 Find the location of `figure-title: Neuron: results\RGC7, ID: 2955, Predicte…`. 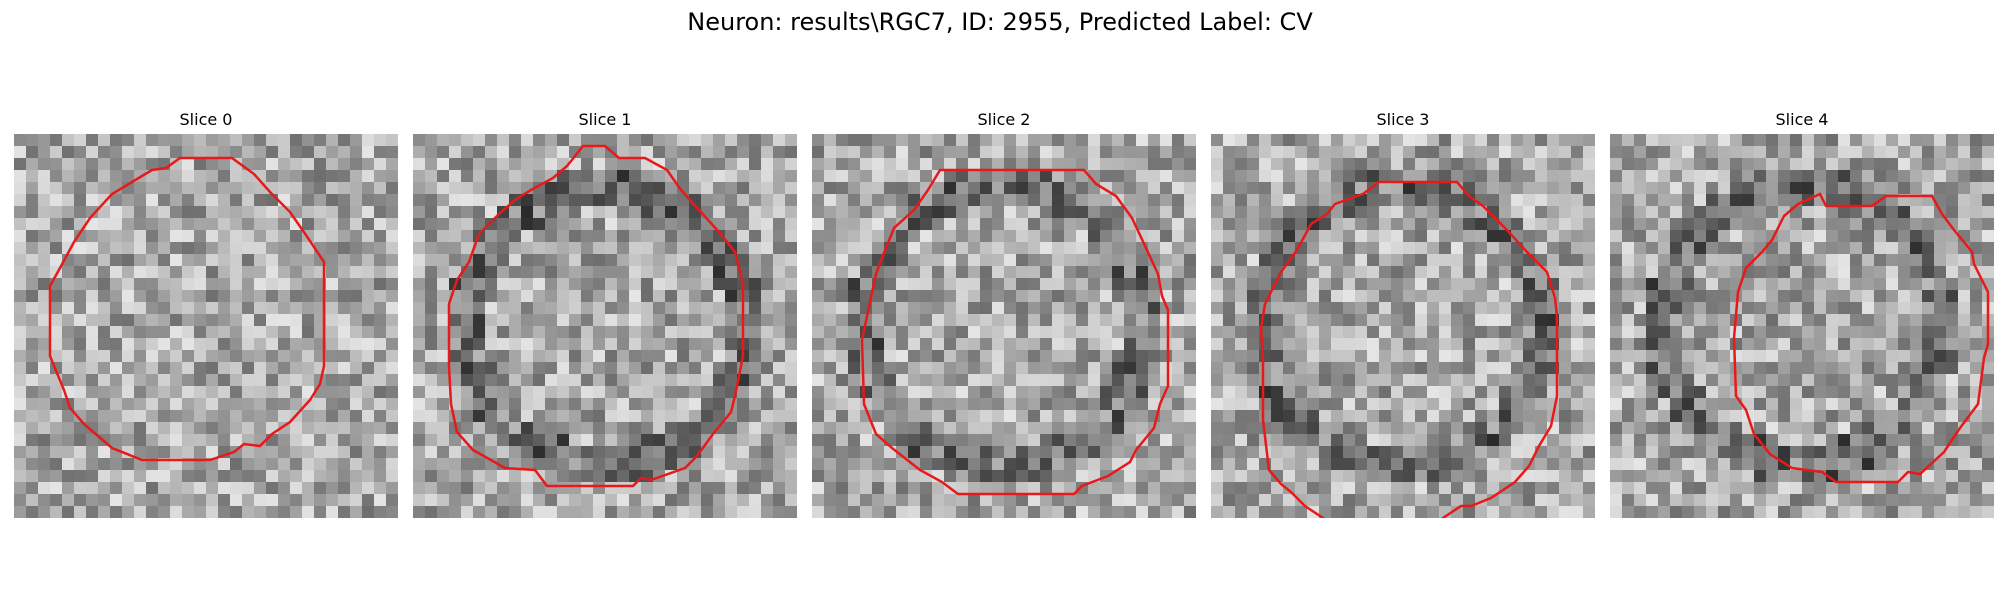

figure-title: Neuron: results\RGC7, ID: 2955, Predicte… is located at coordinates (1000, 22).